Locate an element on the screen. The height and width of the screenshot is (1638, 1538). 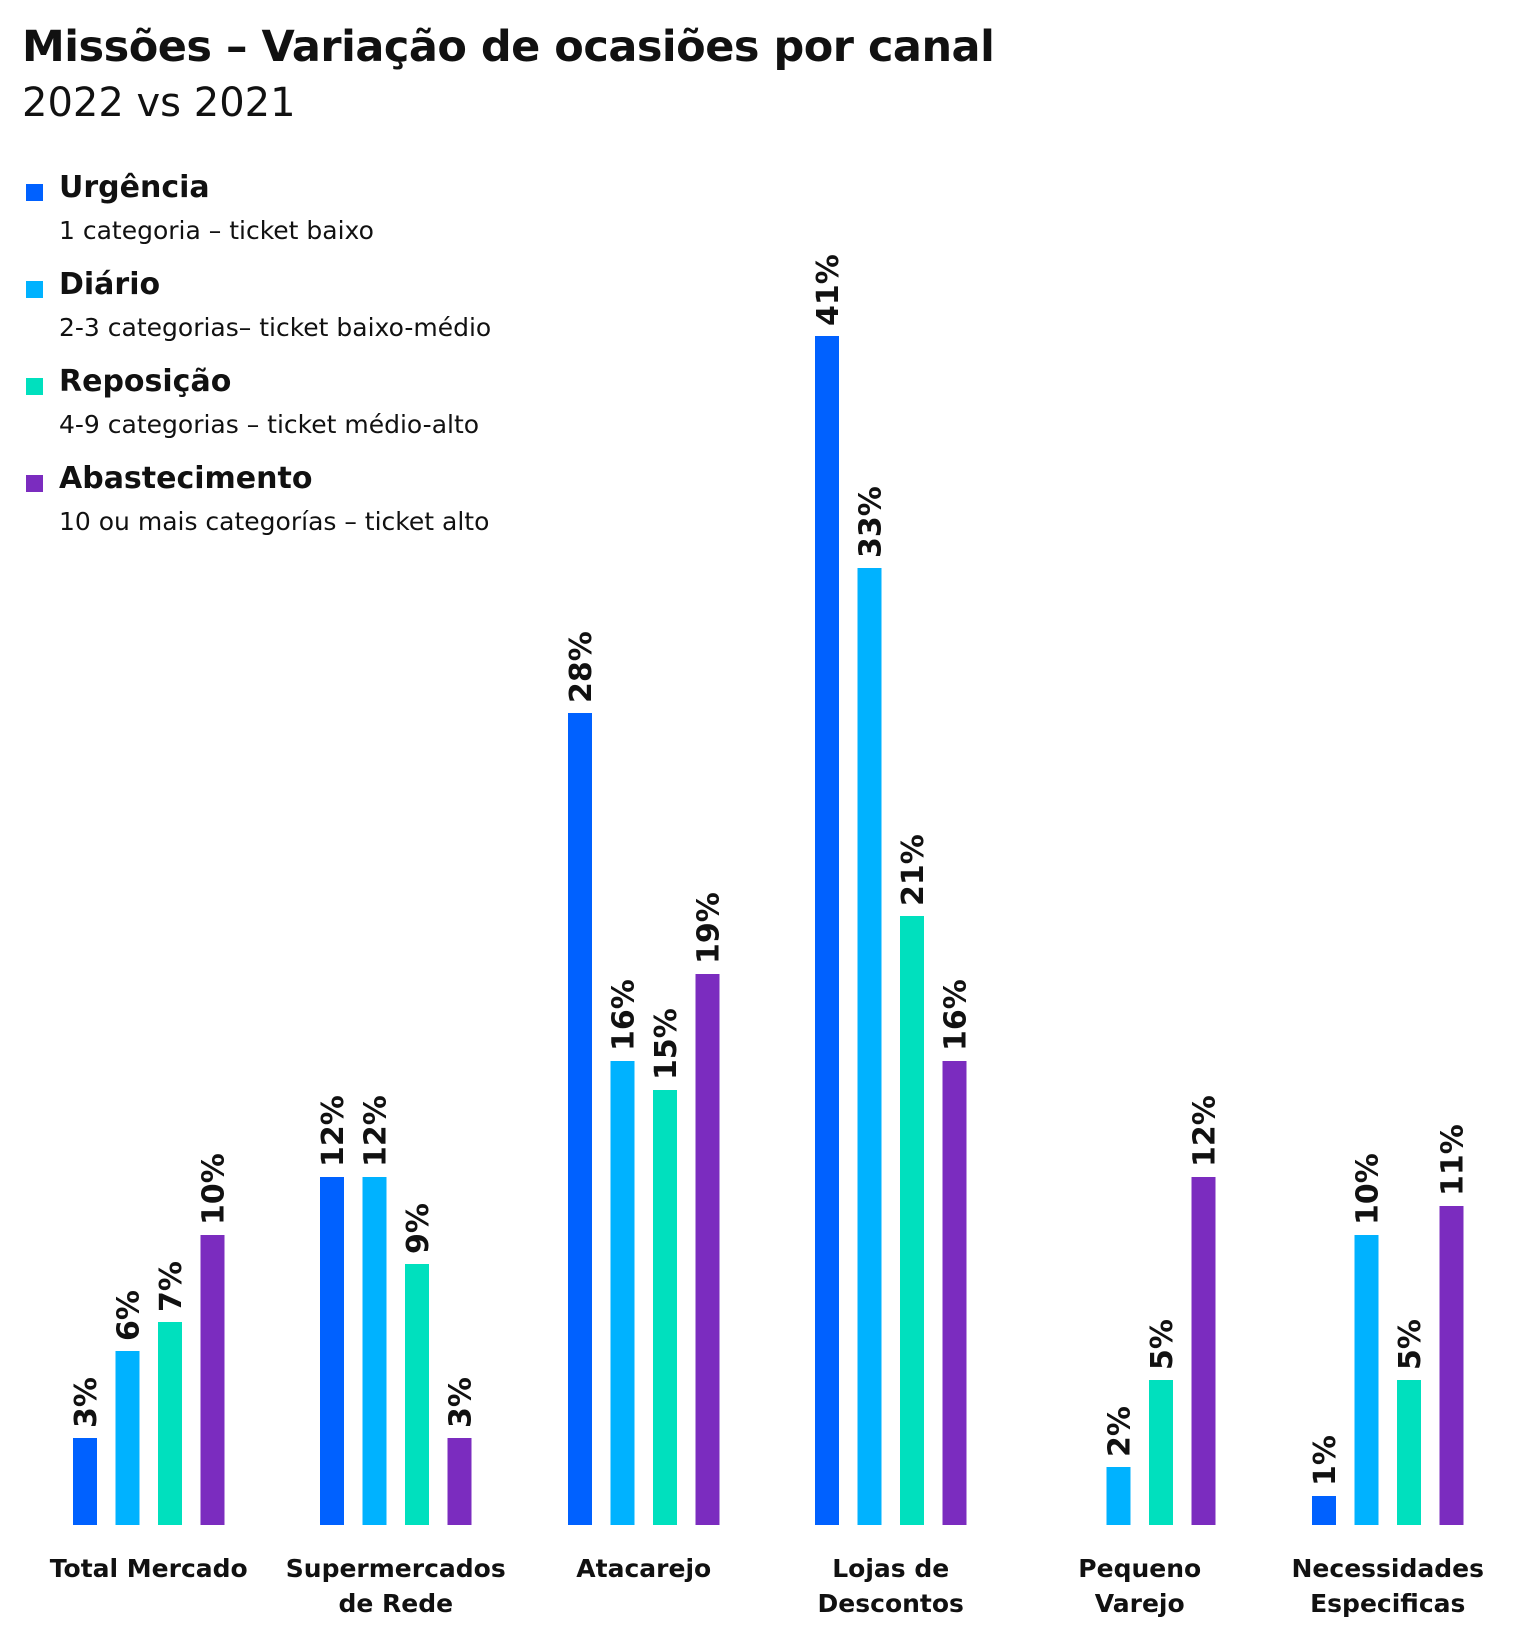
bar-label-reposicao-2: 15% is located at coordinates (666, 1044).